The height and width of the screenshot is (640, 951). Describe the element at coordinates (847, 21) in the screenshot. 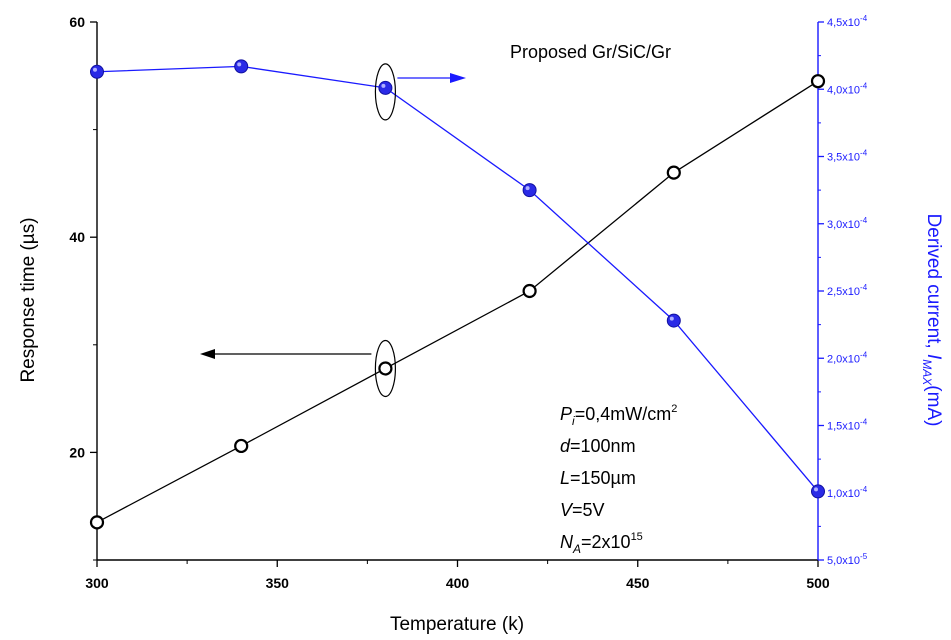

I see `y-right-tick-label: 4,5x10⁻⁴` at that location.